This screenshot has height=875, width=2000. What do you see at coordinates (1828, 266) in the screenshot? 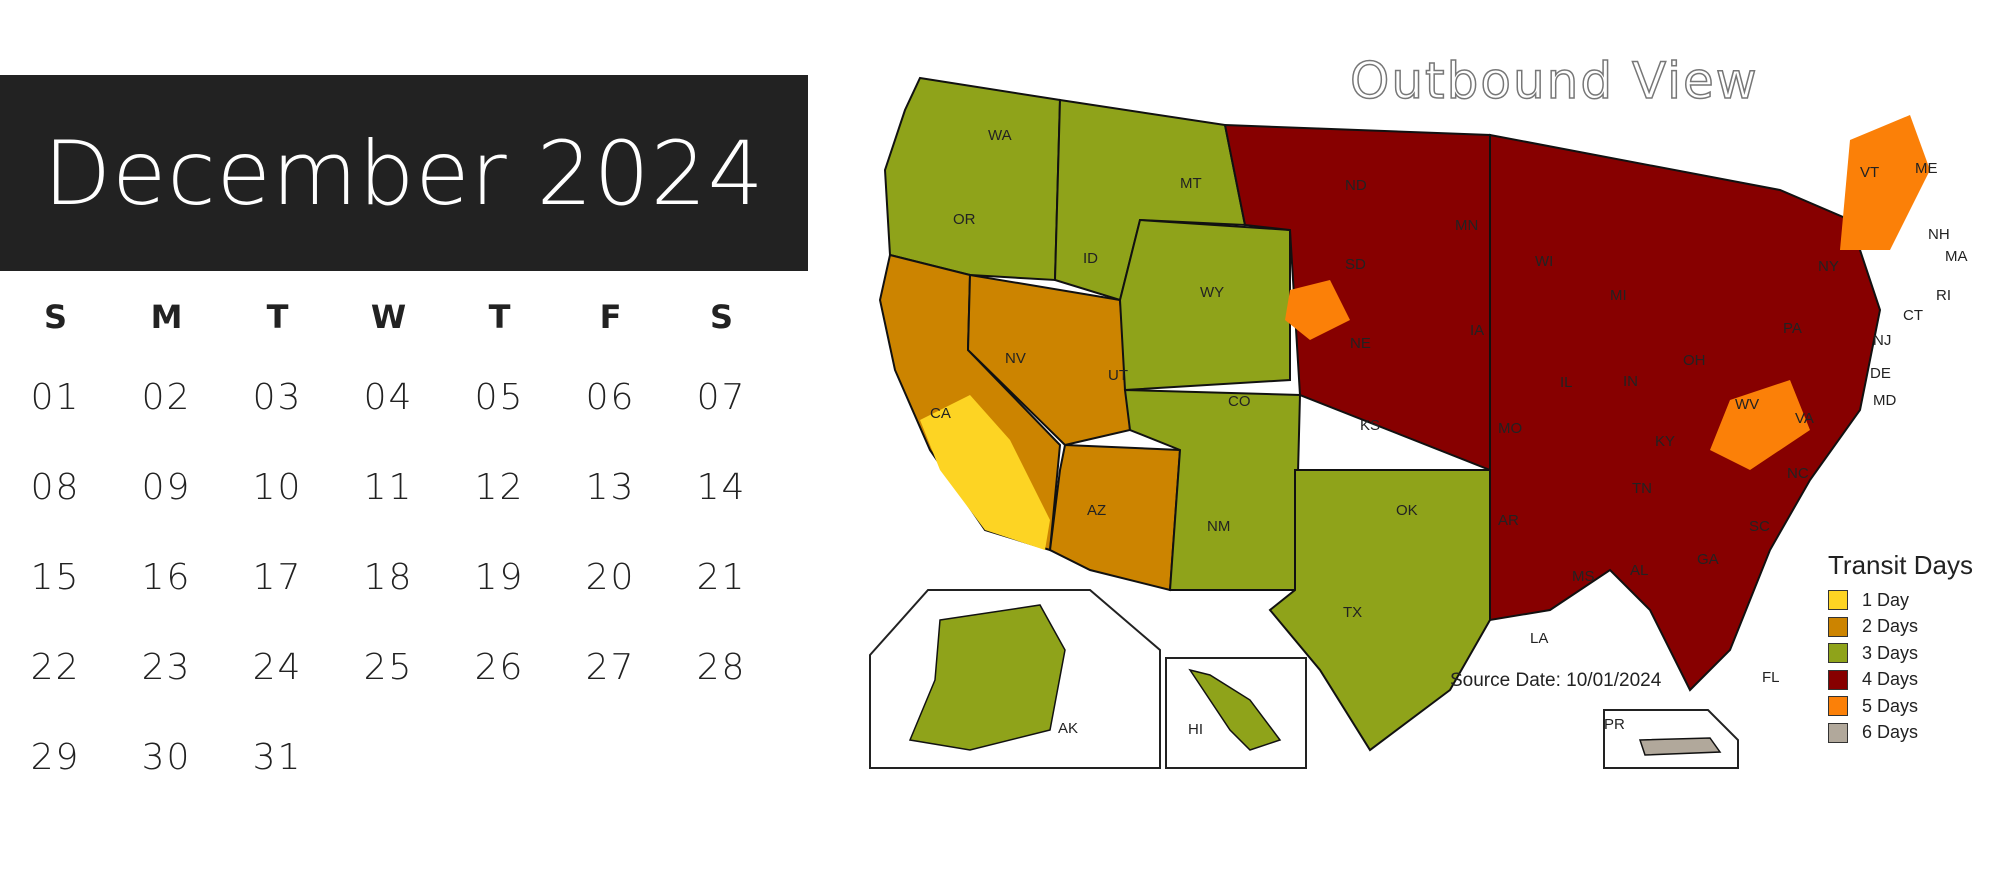
I see `state-label-ny: NY` at bounding box center [1828, 266].